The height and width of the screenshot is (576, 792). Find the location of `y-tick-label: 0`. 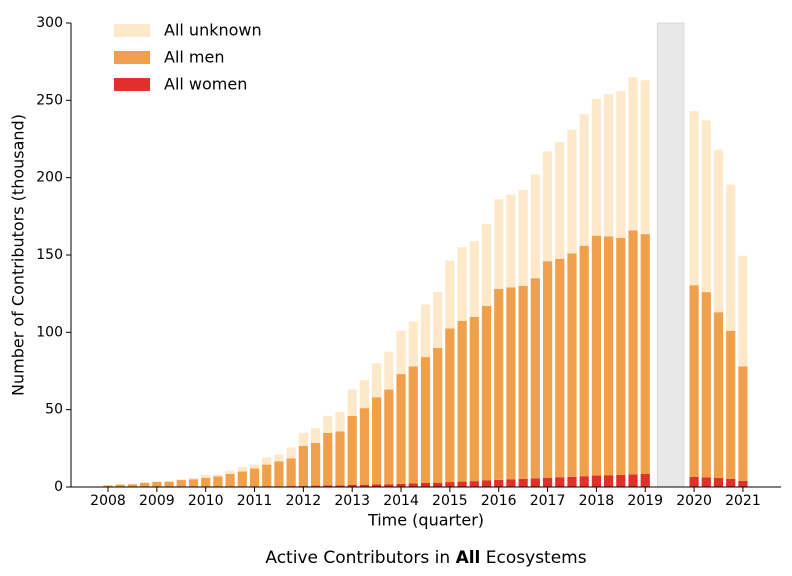

y-tick-label: 0 is located at coordinates (58, 487).